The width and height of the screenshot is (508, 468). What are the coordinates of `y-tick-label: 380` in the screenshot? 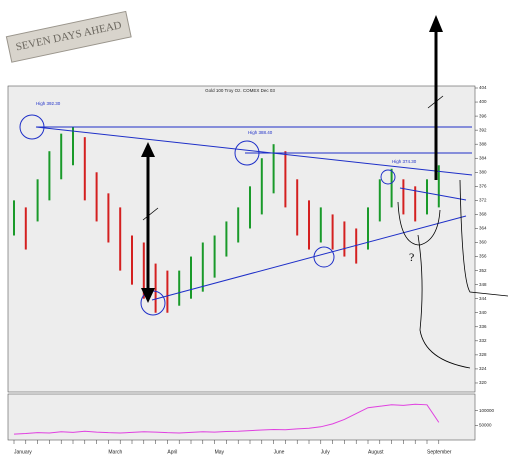 It's located at (483, 171).